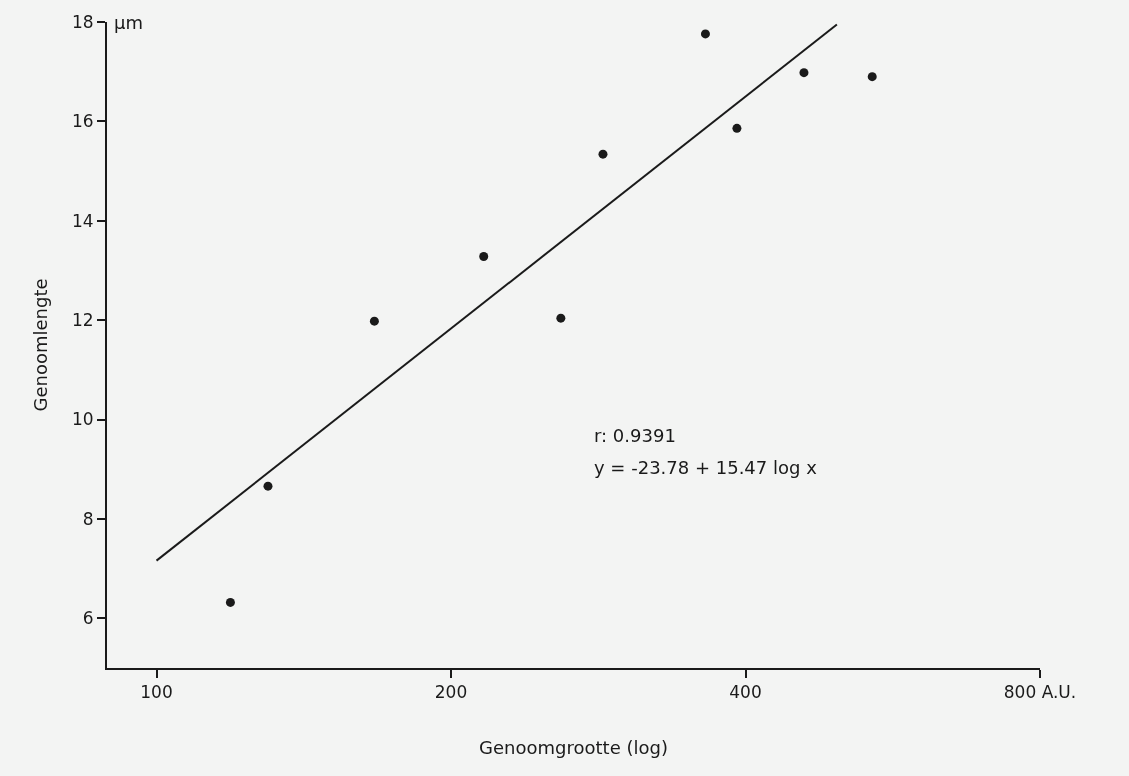 The height and width of the screenshot is (776, 1129). I want to click on x-tick-label: 200, so click(451, 692).